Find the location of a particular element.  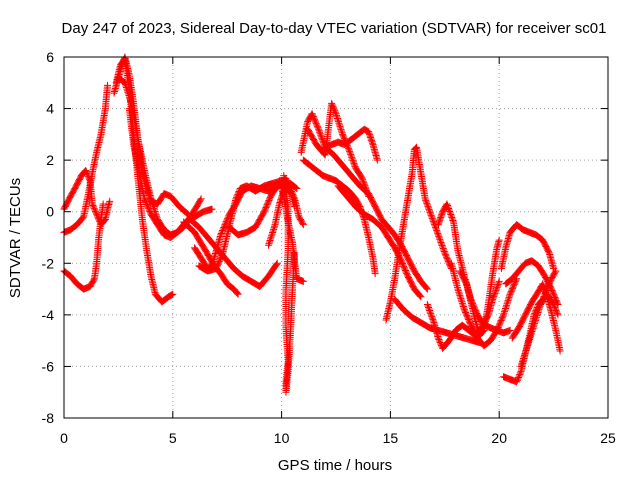

series-sat-z is located at coordinates (479, 287).